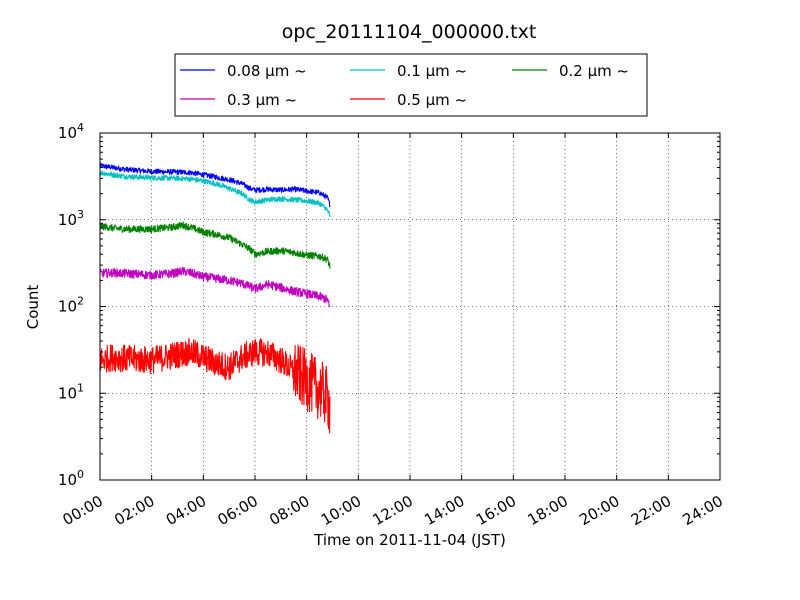 This screenshot has height=600, width=800. Describe the element at coordinates (594, 71) in the screenshot. I see `legend-label: 0.2 μm ~` at that location.